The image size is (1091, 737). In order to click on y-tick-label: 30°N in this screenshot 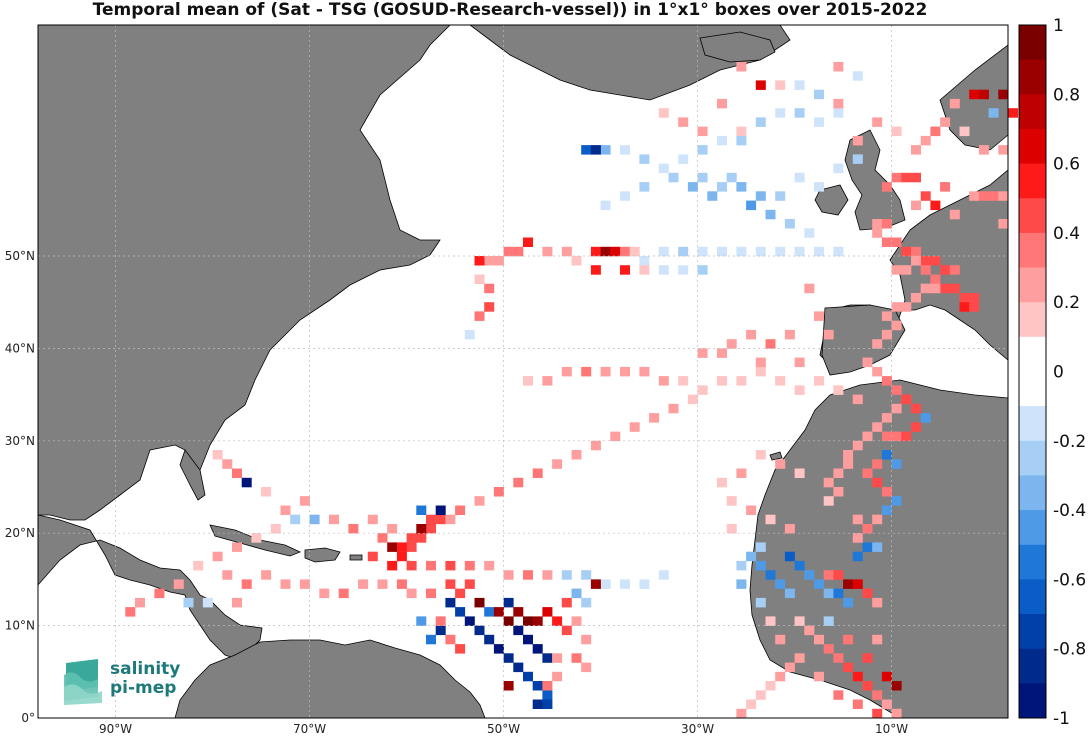, I will do `click(20, 441)`.